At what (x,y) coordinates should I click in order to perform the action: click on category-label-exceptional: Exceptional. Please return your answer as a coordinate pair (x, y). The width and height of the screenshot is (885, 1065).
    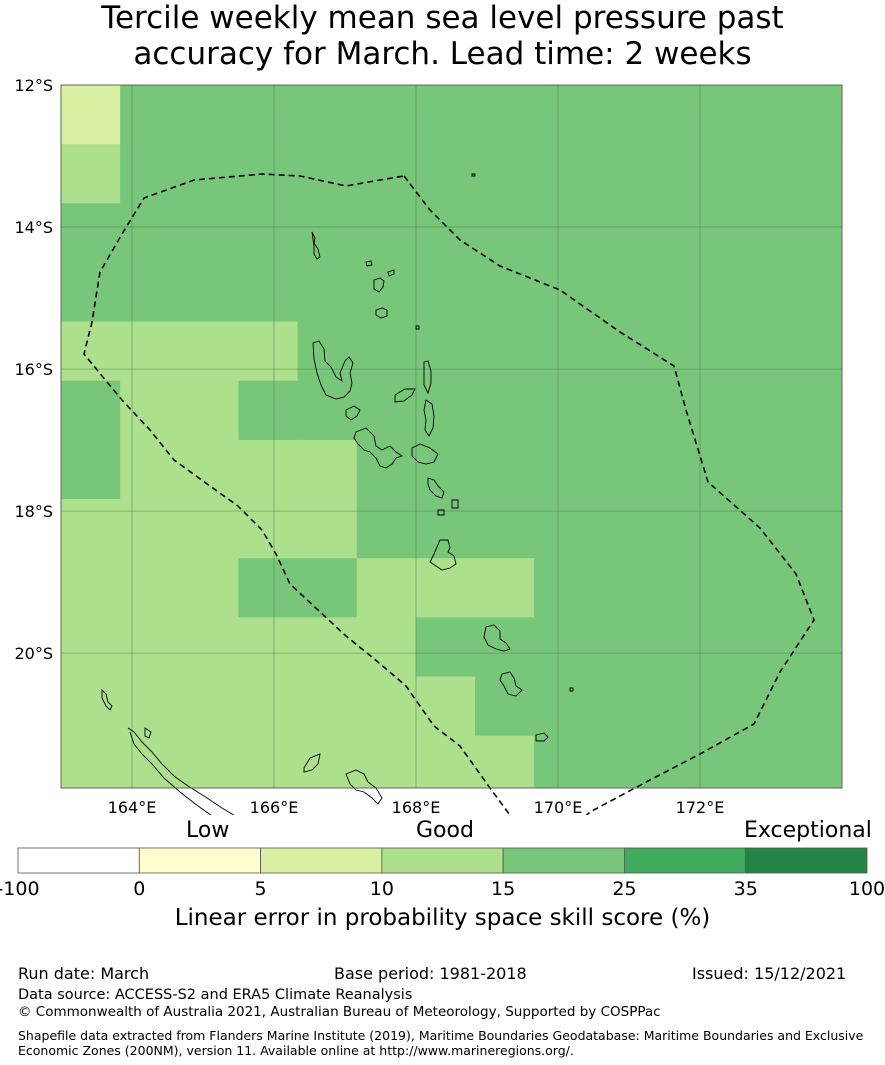
    Looking at the image, I should click on (808, 830).